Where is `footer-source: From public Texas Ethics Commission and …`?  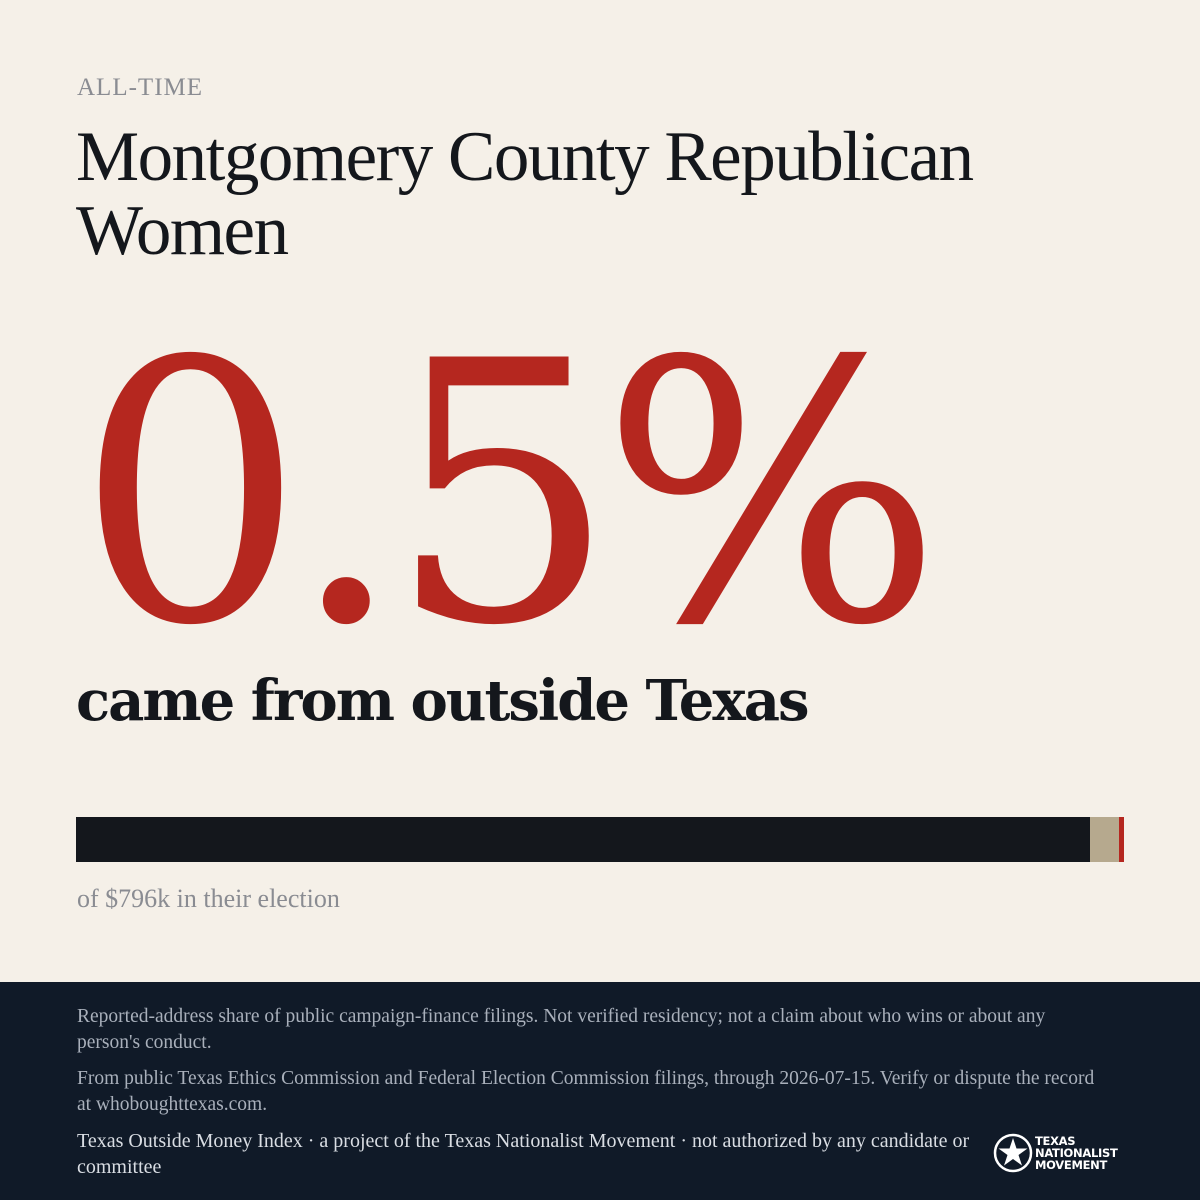 footer-source: From public Texas Ethics Commission and … is located at coordinates (586, 1091).